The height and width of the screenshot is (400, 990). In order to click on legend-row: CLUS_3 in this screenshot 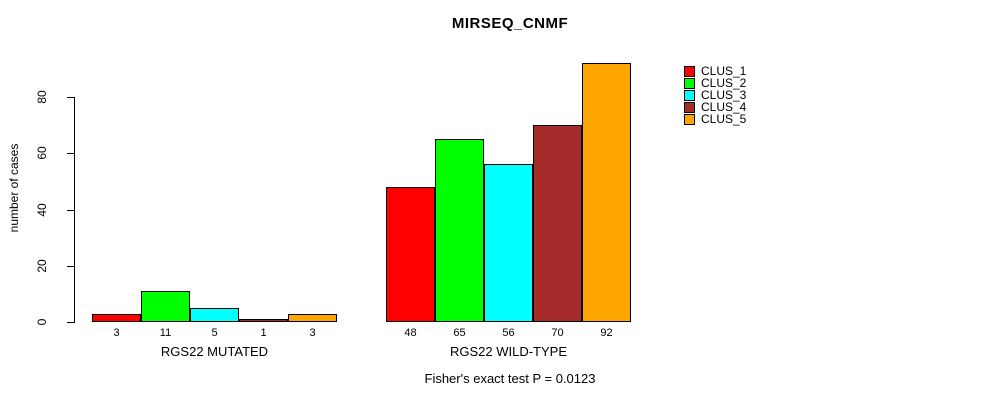, I will do `click(715, 95)`.